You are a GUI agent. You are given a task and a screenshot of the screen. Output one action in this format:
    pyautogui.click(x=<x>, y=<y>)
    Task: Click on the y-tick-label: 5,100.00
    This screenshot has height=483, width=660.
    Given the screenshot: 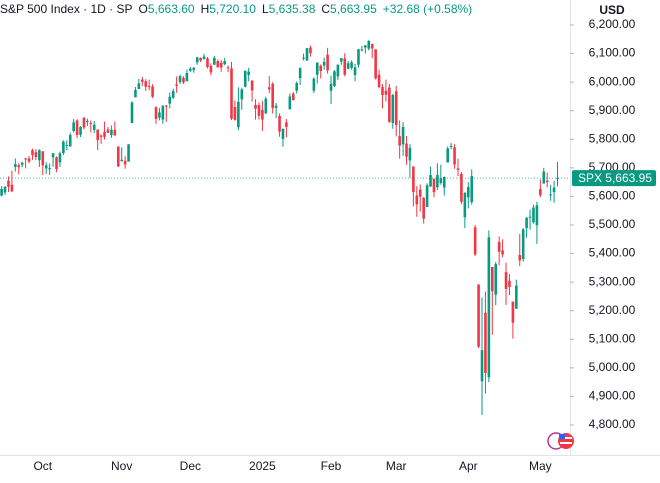 What is the action you would take?
    pyautogui.click(x=612, y=338)
    